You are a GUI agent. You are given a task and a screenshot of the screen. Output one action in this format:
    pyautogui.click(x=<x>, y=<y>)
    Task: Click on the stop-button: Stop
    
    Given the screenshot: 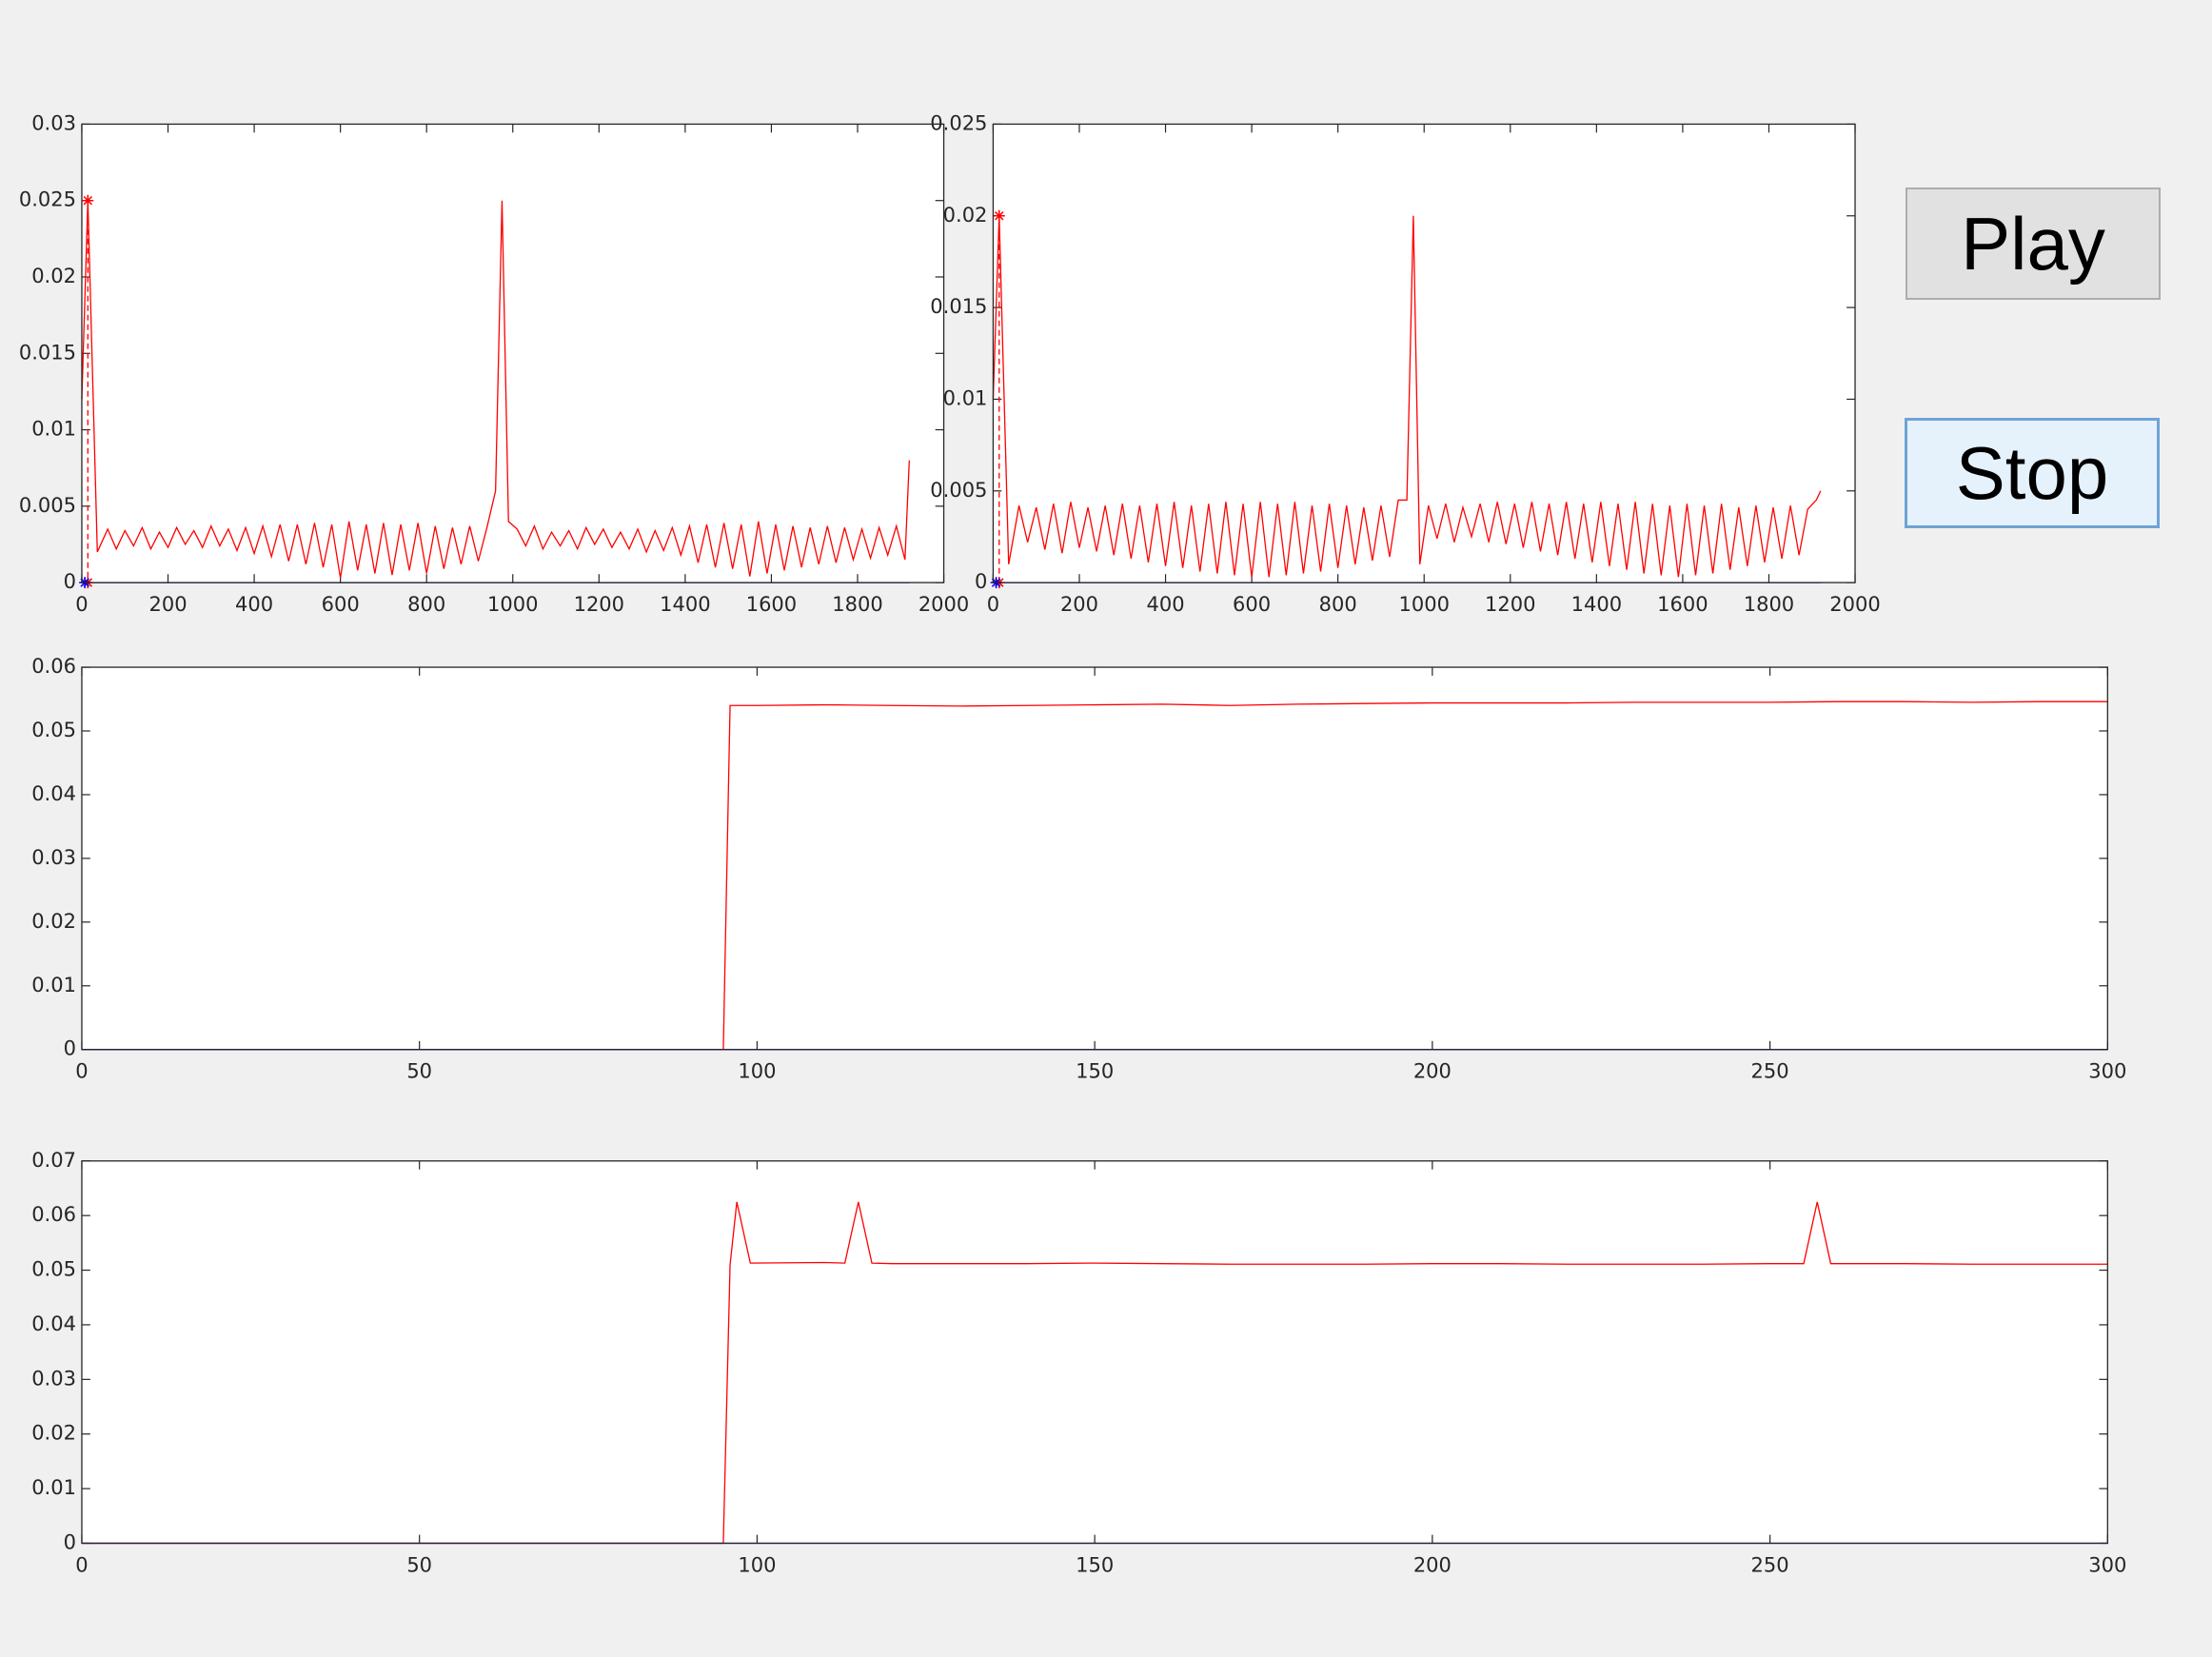 What is the action you would take?
    pyautogui.click(x=2032, y=473)
    